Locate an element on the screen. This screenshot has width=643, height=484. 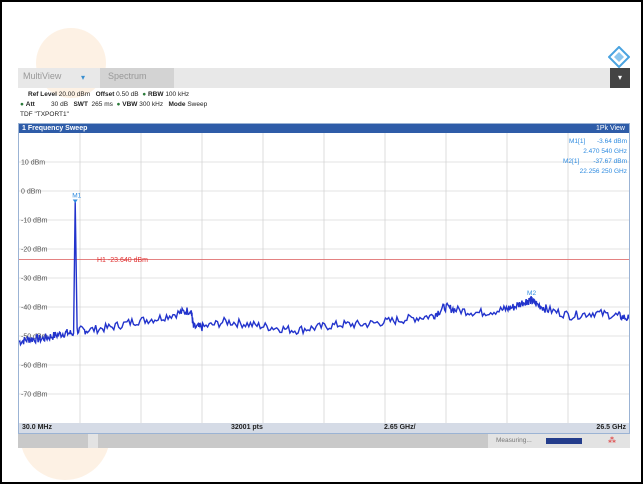
y-tick-label: -20 dBm is located at coordinates (34, 250).